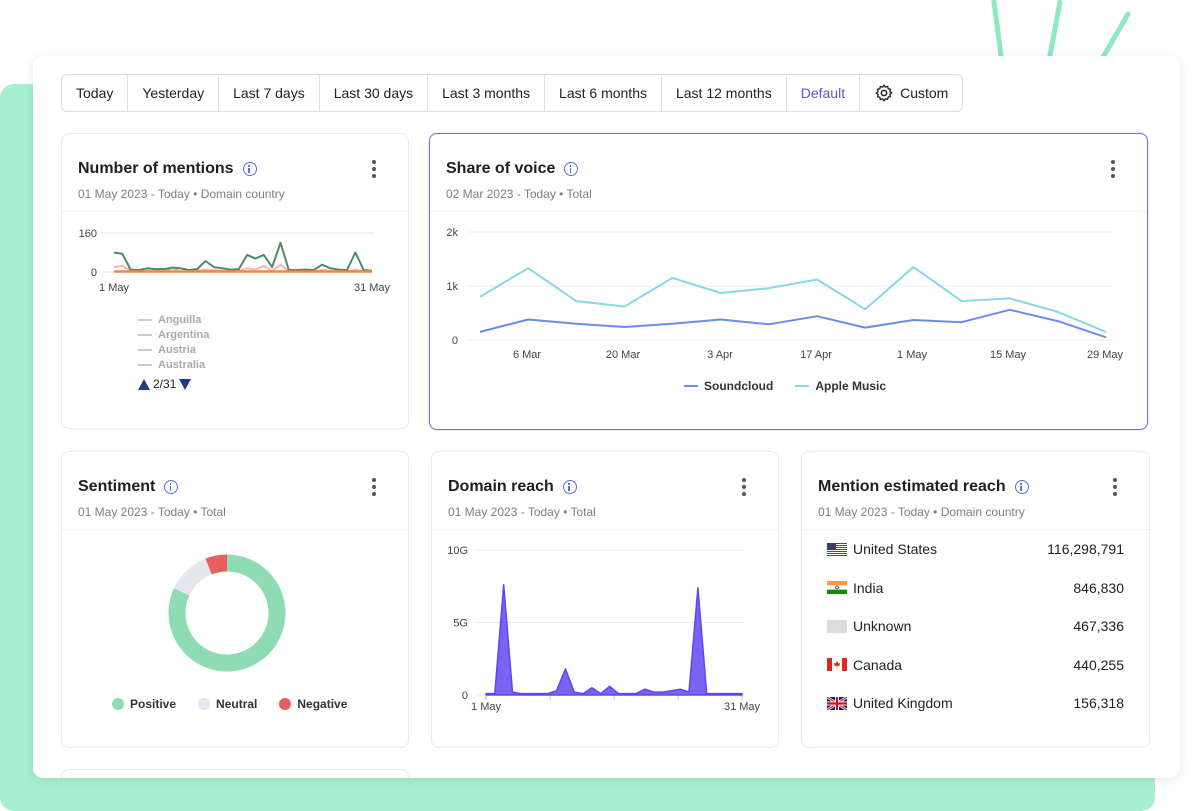 The height and width of the screenshot is (811, 1200). I want to click on legend-label: Apple Music, so click(851, 386).